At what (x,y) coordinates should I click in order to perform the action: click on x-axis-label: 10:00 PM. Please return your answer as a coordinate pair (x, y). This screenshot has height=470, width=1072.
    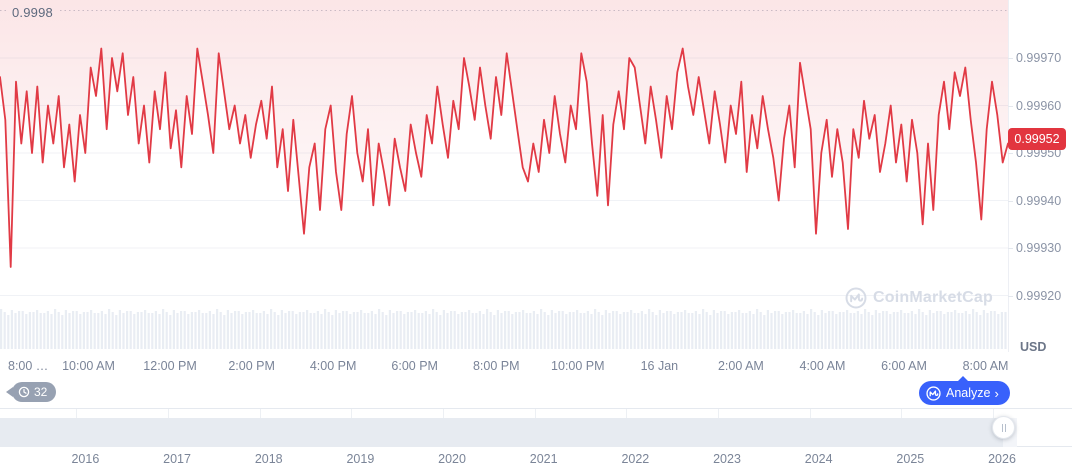
    Looking at the image, I should click on (578, 366).